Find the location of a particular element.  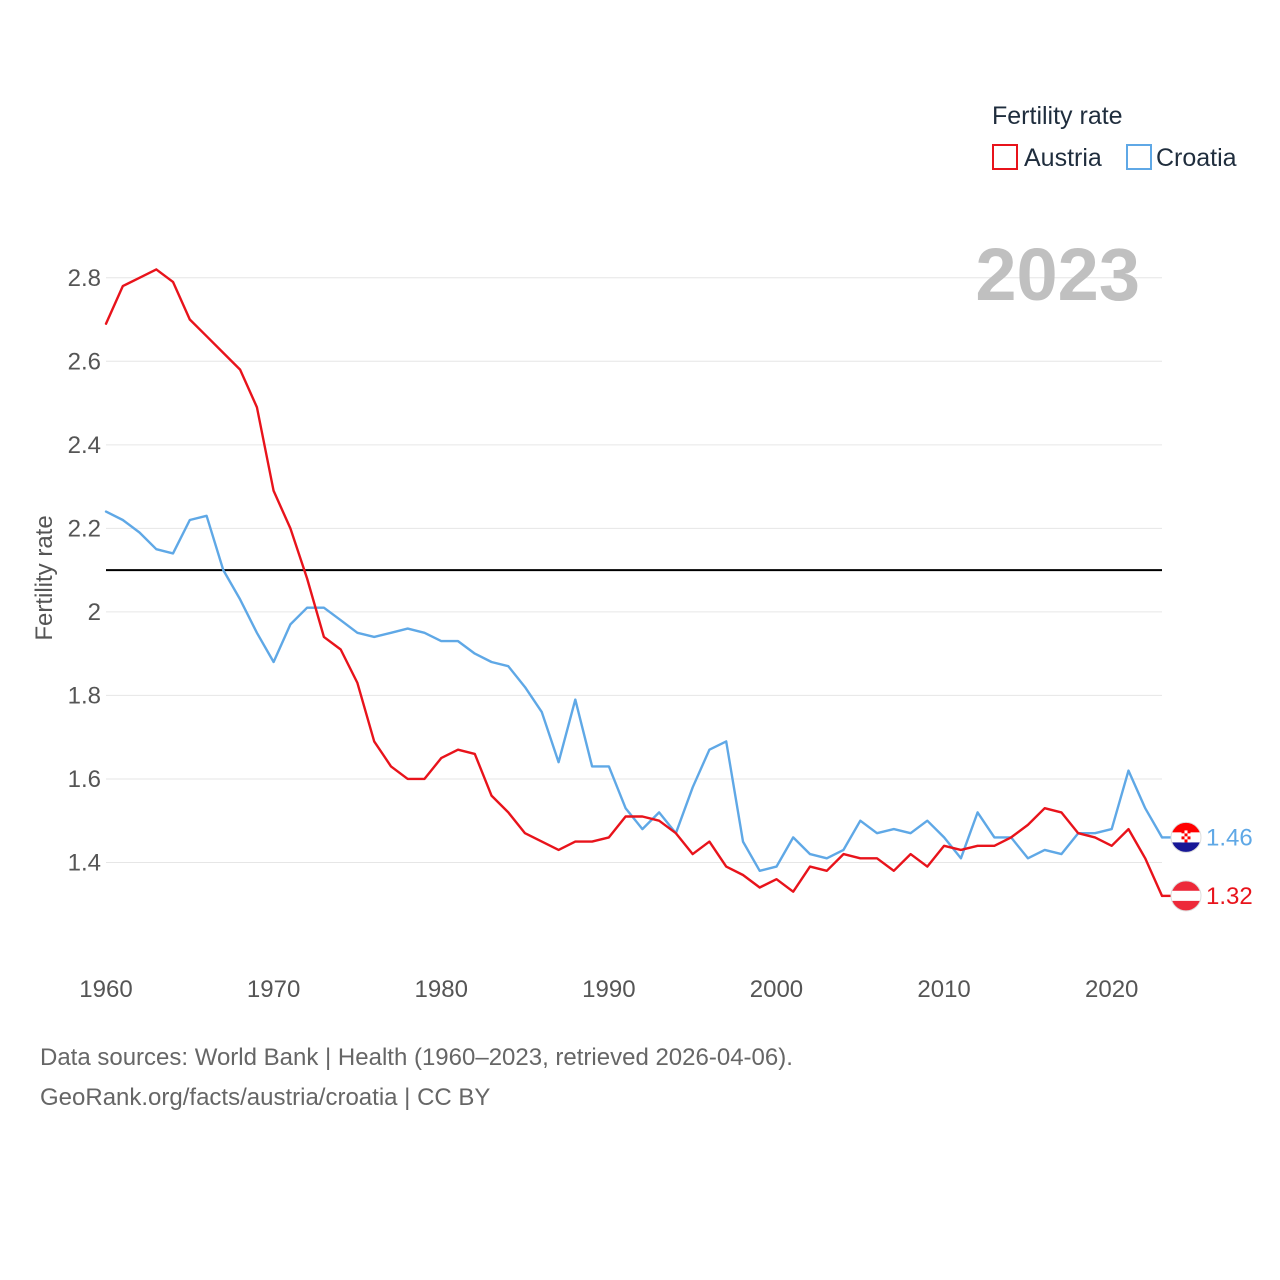

x-tick-label: 1970 is located at coordinates (273, 989).